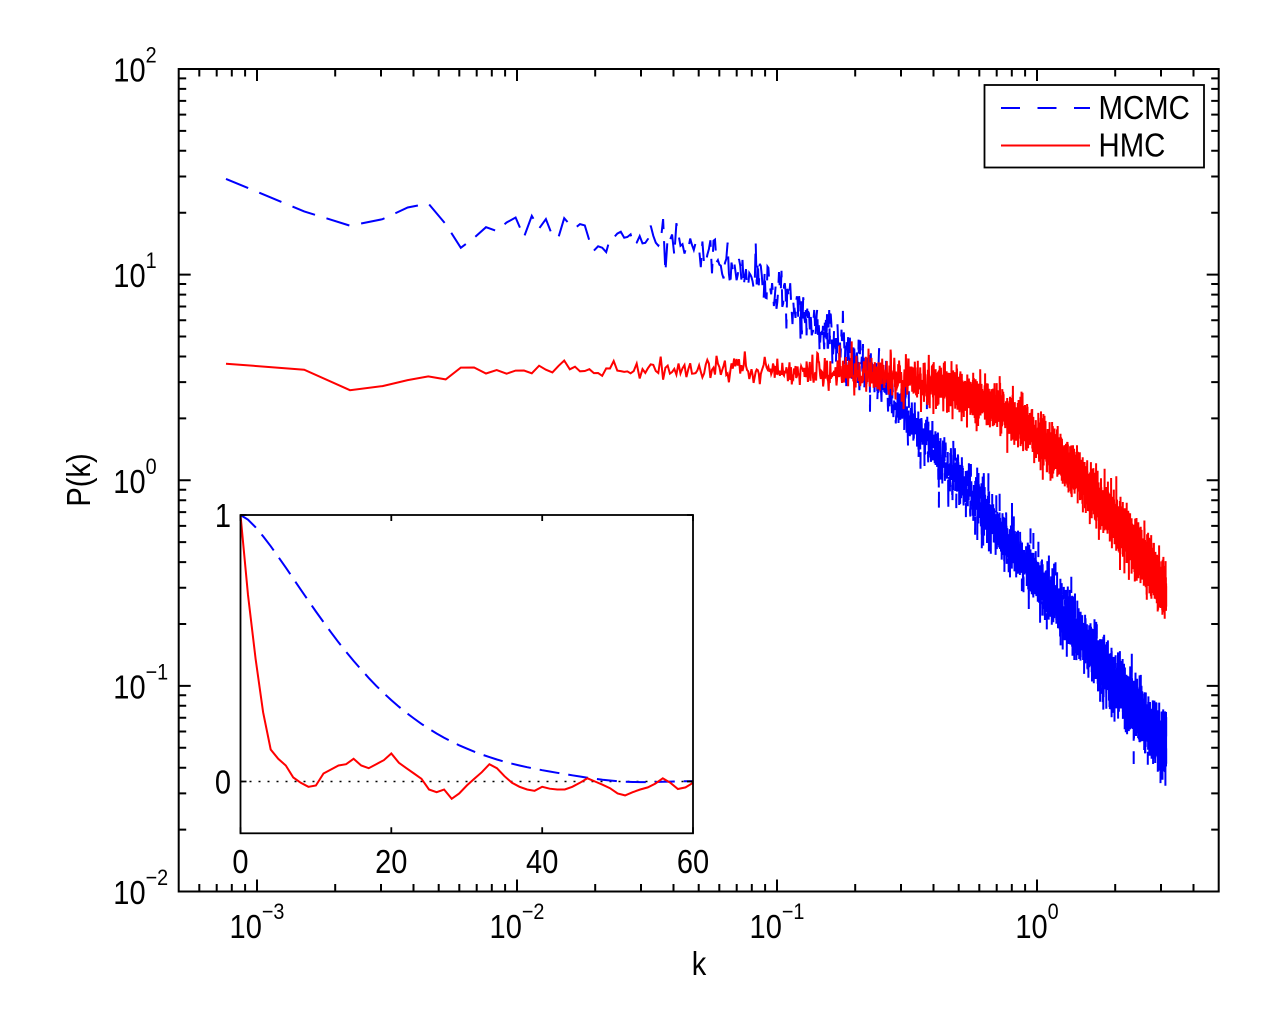 This screenshot has width=1267, height=1018. What do you see at coordinates (542, 861) in the screenshot?
I see `svg-text: 40` at bounding box center [542, 861].